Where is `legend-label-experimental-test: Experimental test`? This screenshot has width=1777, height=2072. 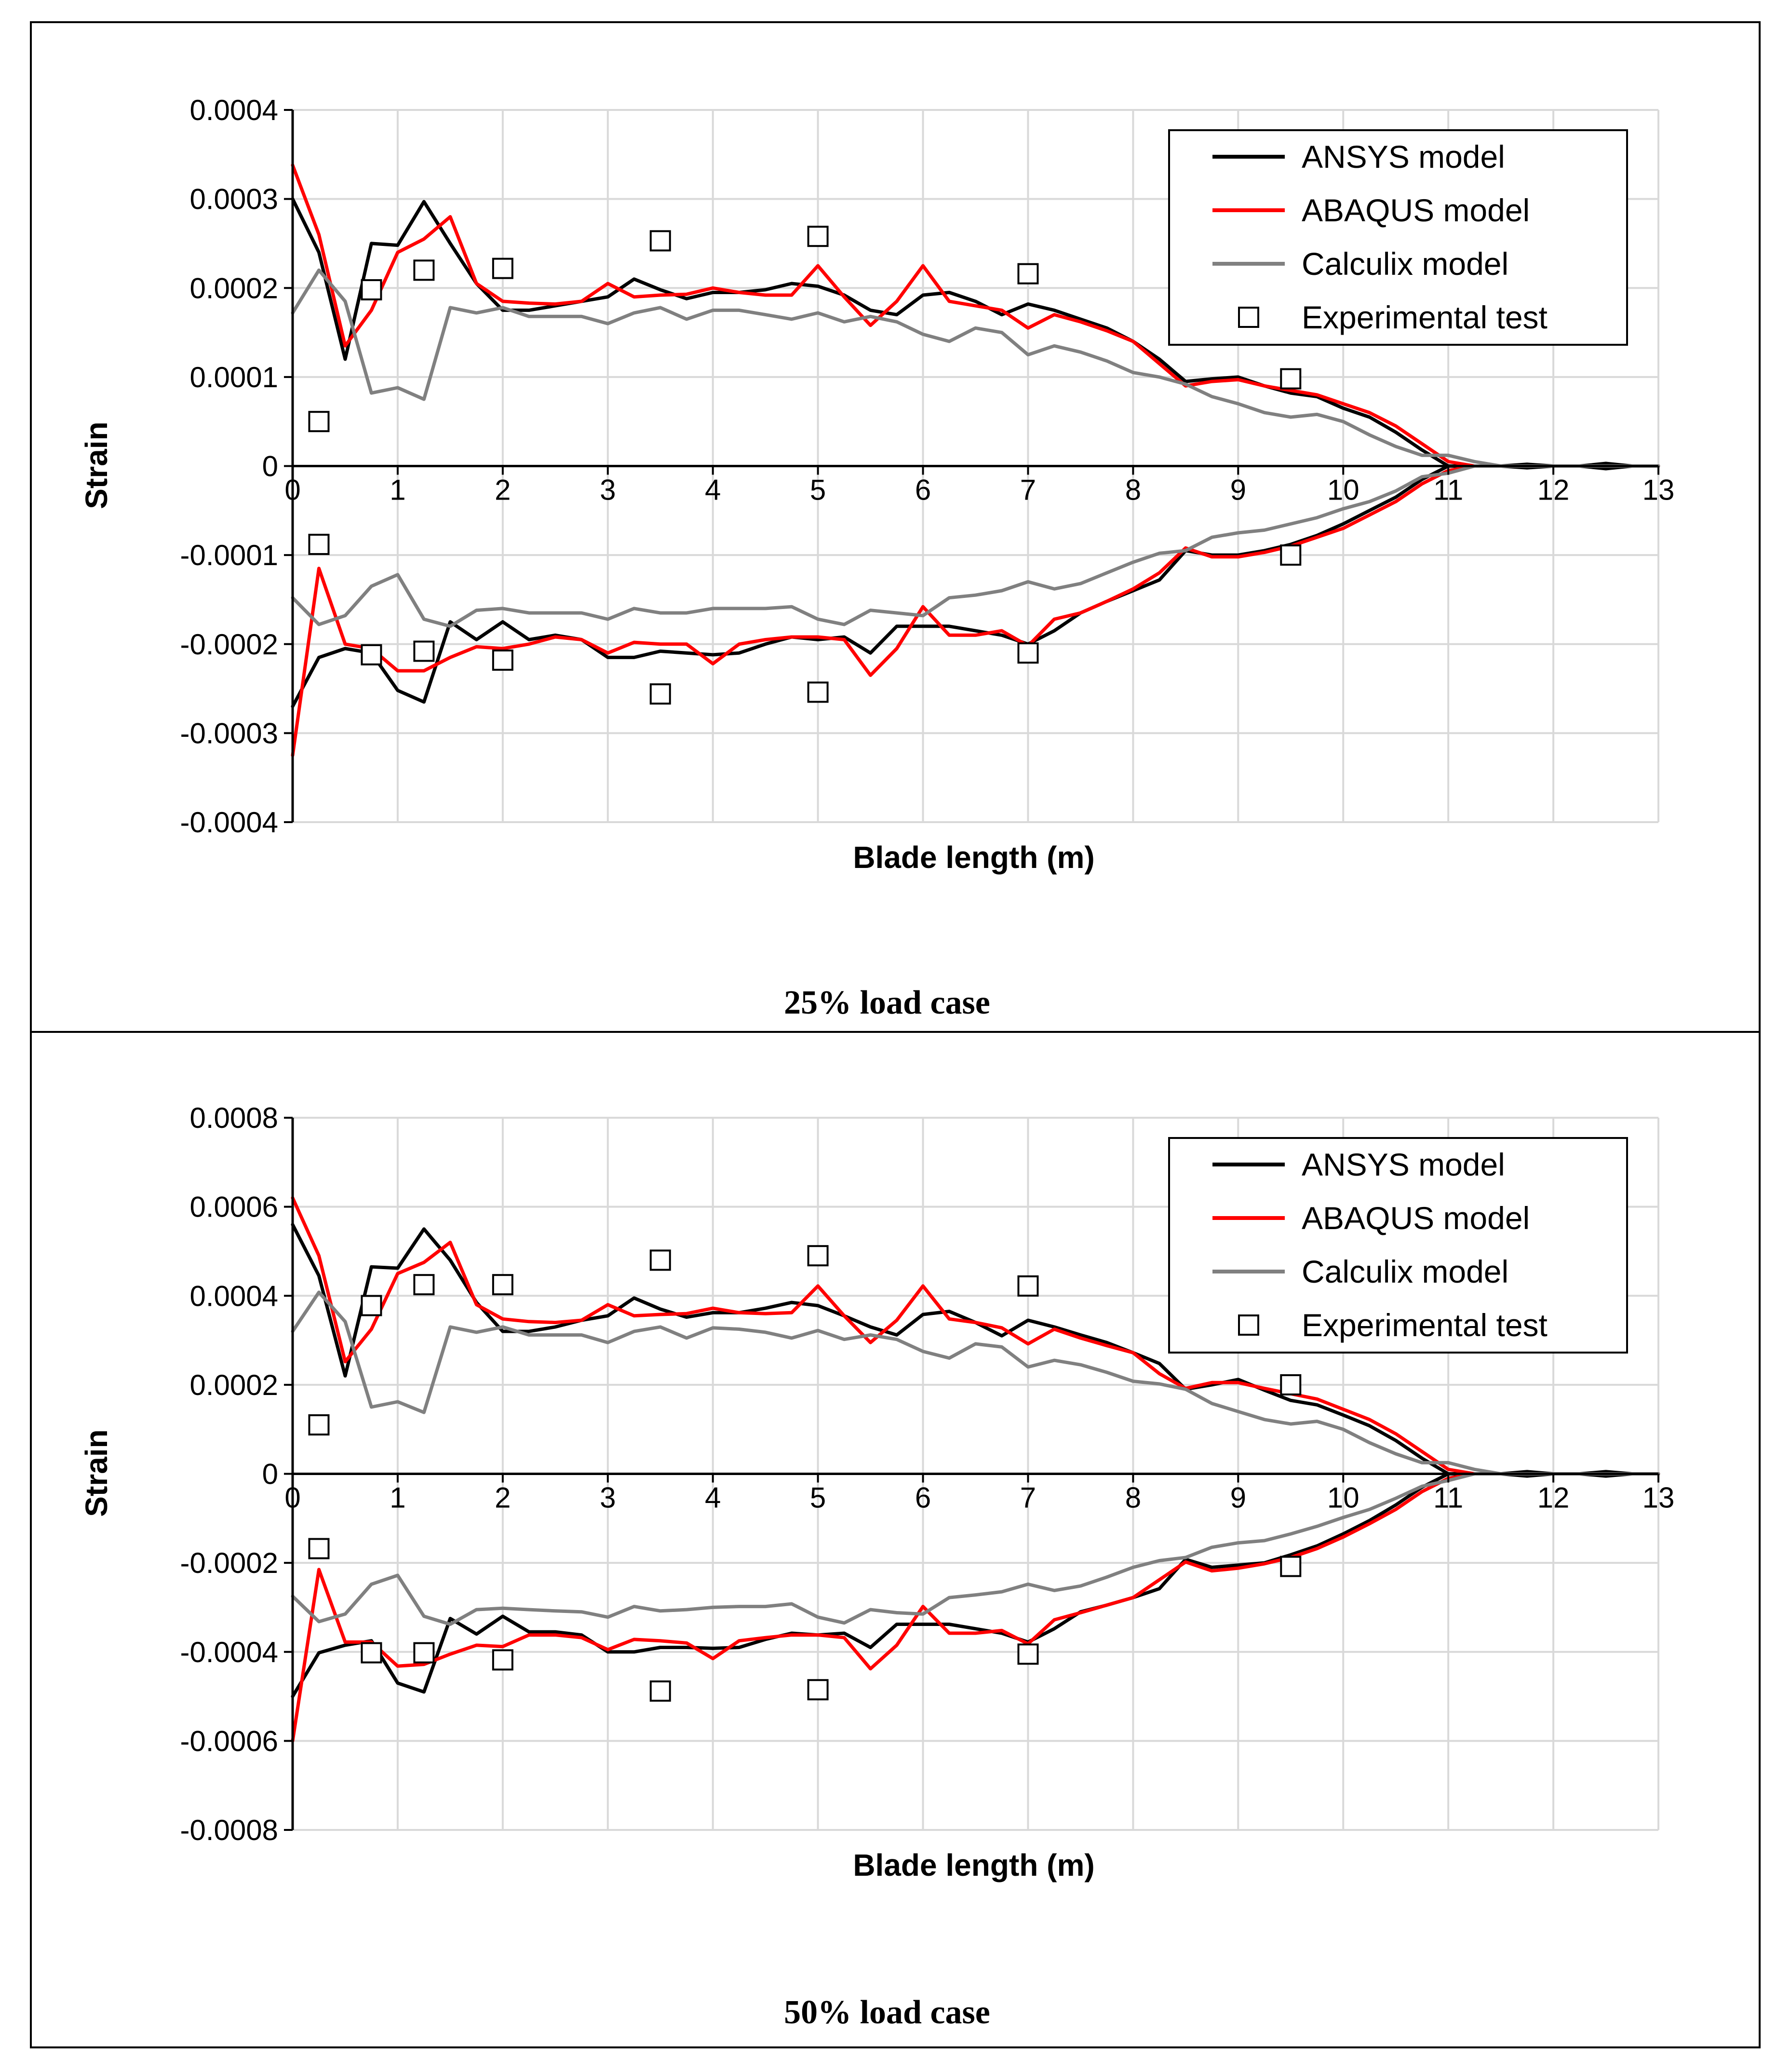
legend-label-experimental-test: Experimental test is located at coordinates (1425, 317).